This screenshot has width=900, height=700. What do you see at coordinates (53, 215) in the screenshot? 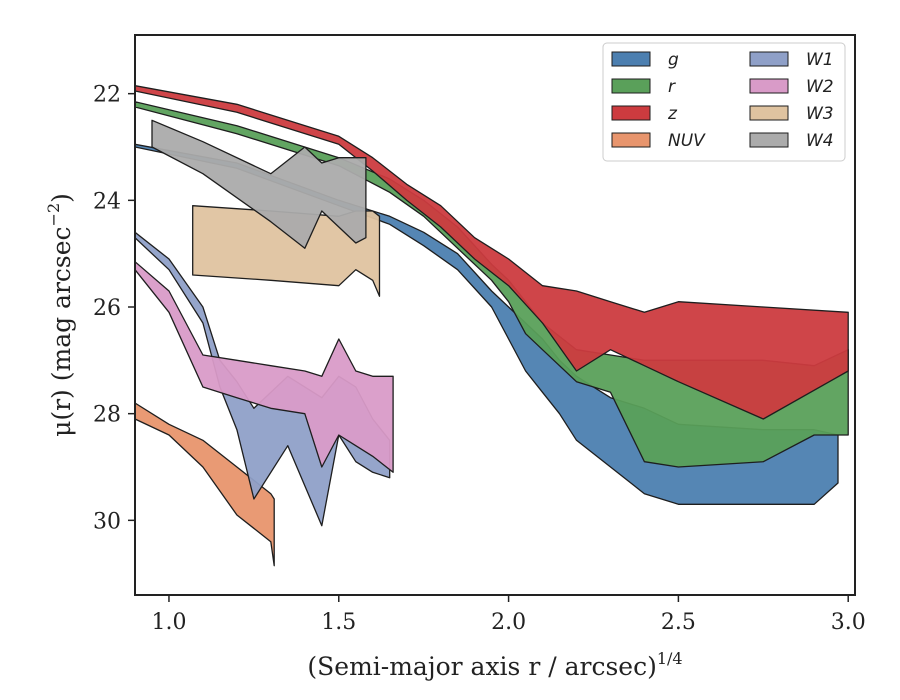
I see `y-axis-label-exp: −2` at bounding box center [53, 215].